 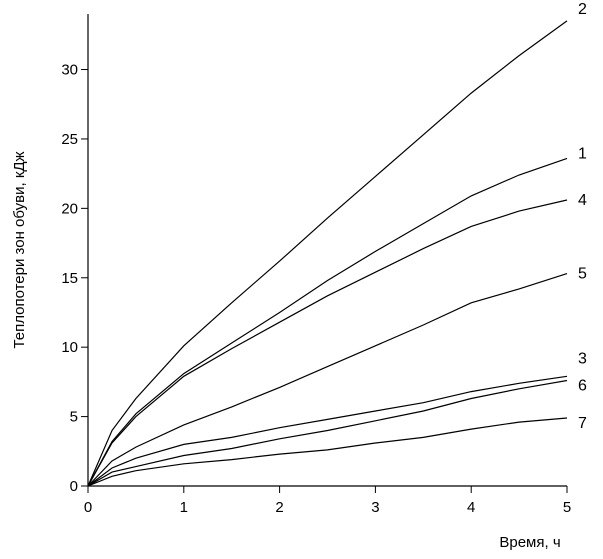 I want to click on series-label-5: 5, so click(x=582, y=274).